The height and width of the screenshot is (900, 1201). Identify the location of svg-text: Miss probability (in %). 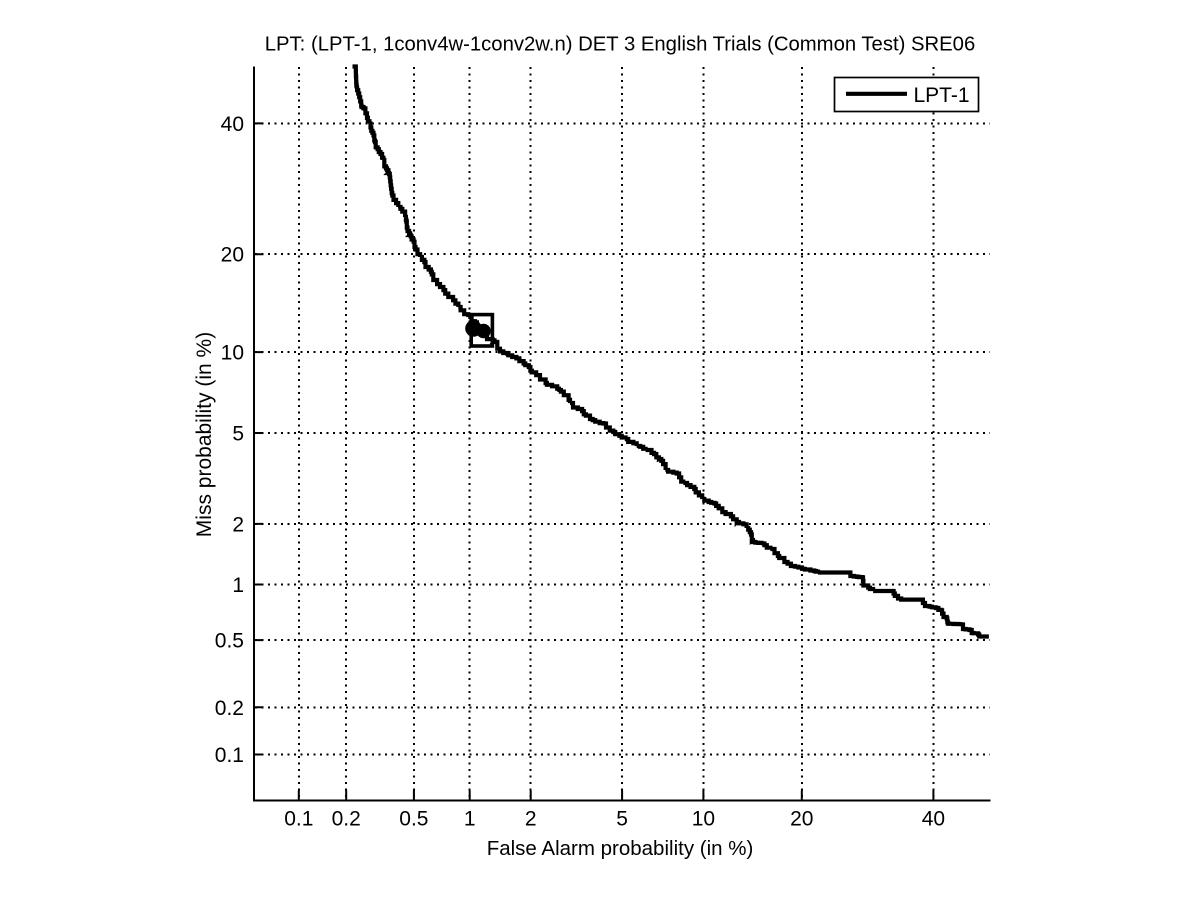
(204, 434).